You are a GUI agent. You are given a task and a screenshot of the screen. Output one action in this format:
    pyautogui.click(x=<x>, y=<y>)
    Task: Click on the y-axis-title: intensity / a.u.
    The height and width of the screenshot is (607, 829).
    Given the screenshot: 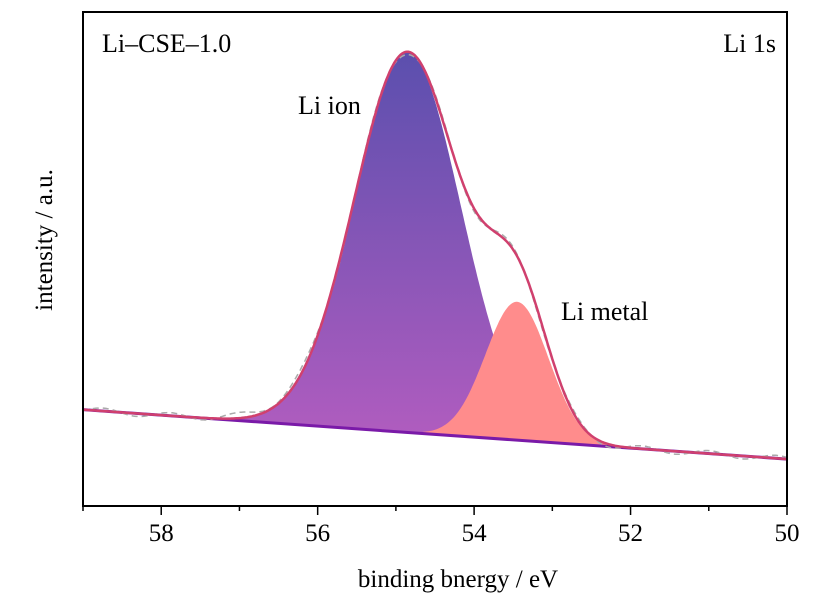 What is the action you would take?
    pyautogui.click(x=44, y=240)
    